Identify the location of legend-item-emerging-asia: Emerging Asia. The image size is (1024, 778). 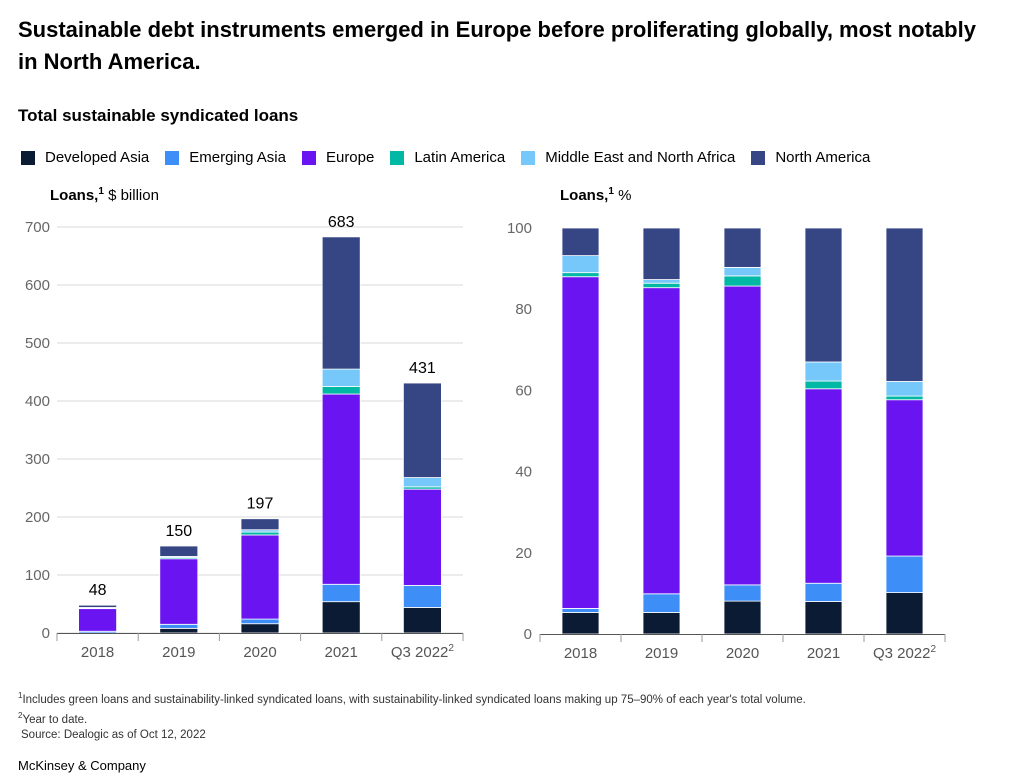
(225, 157).